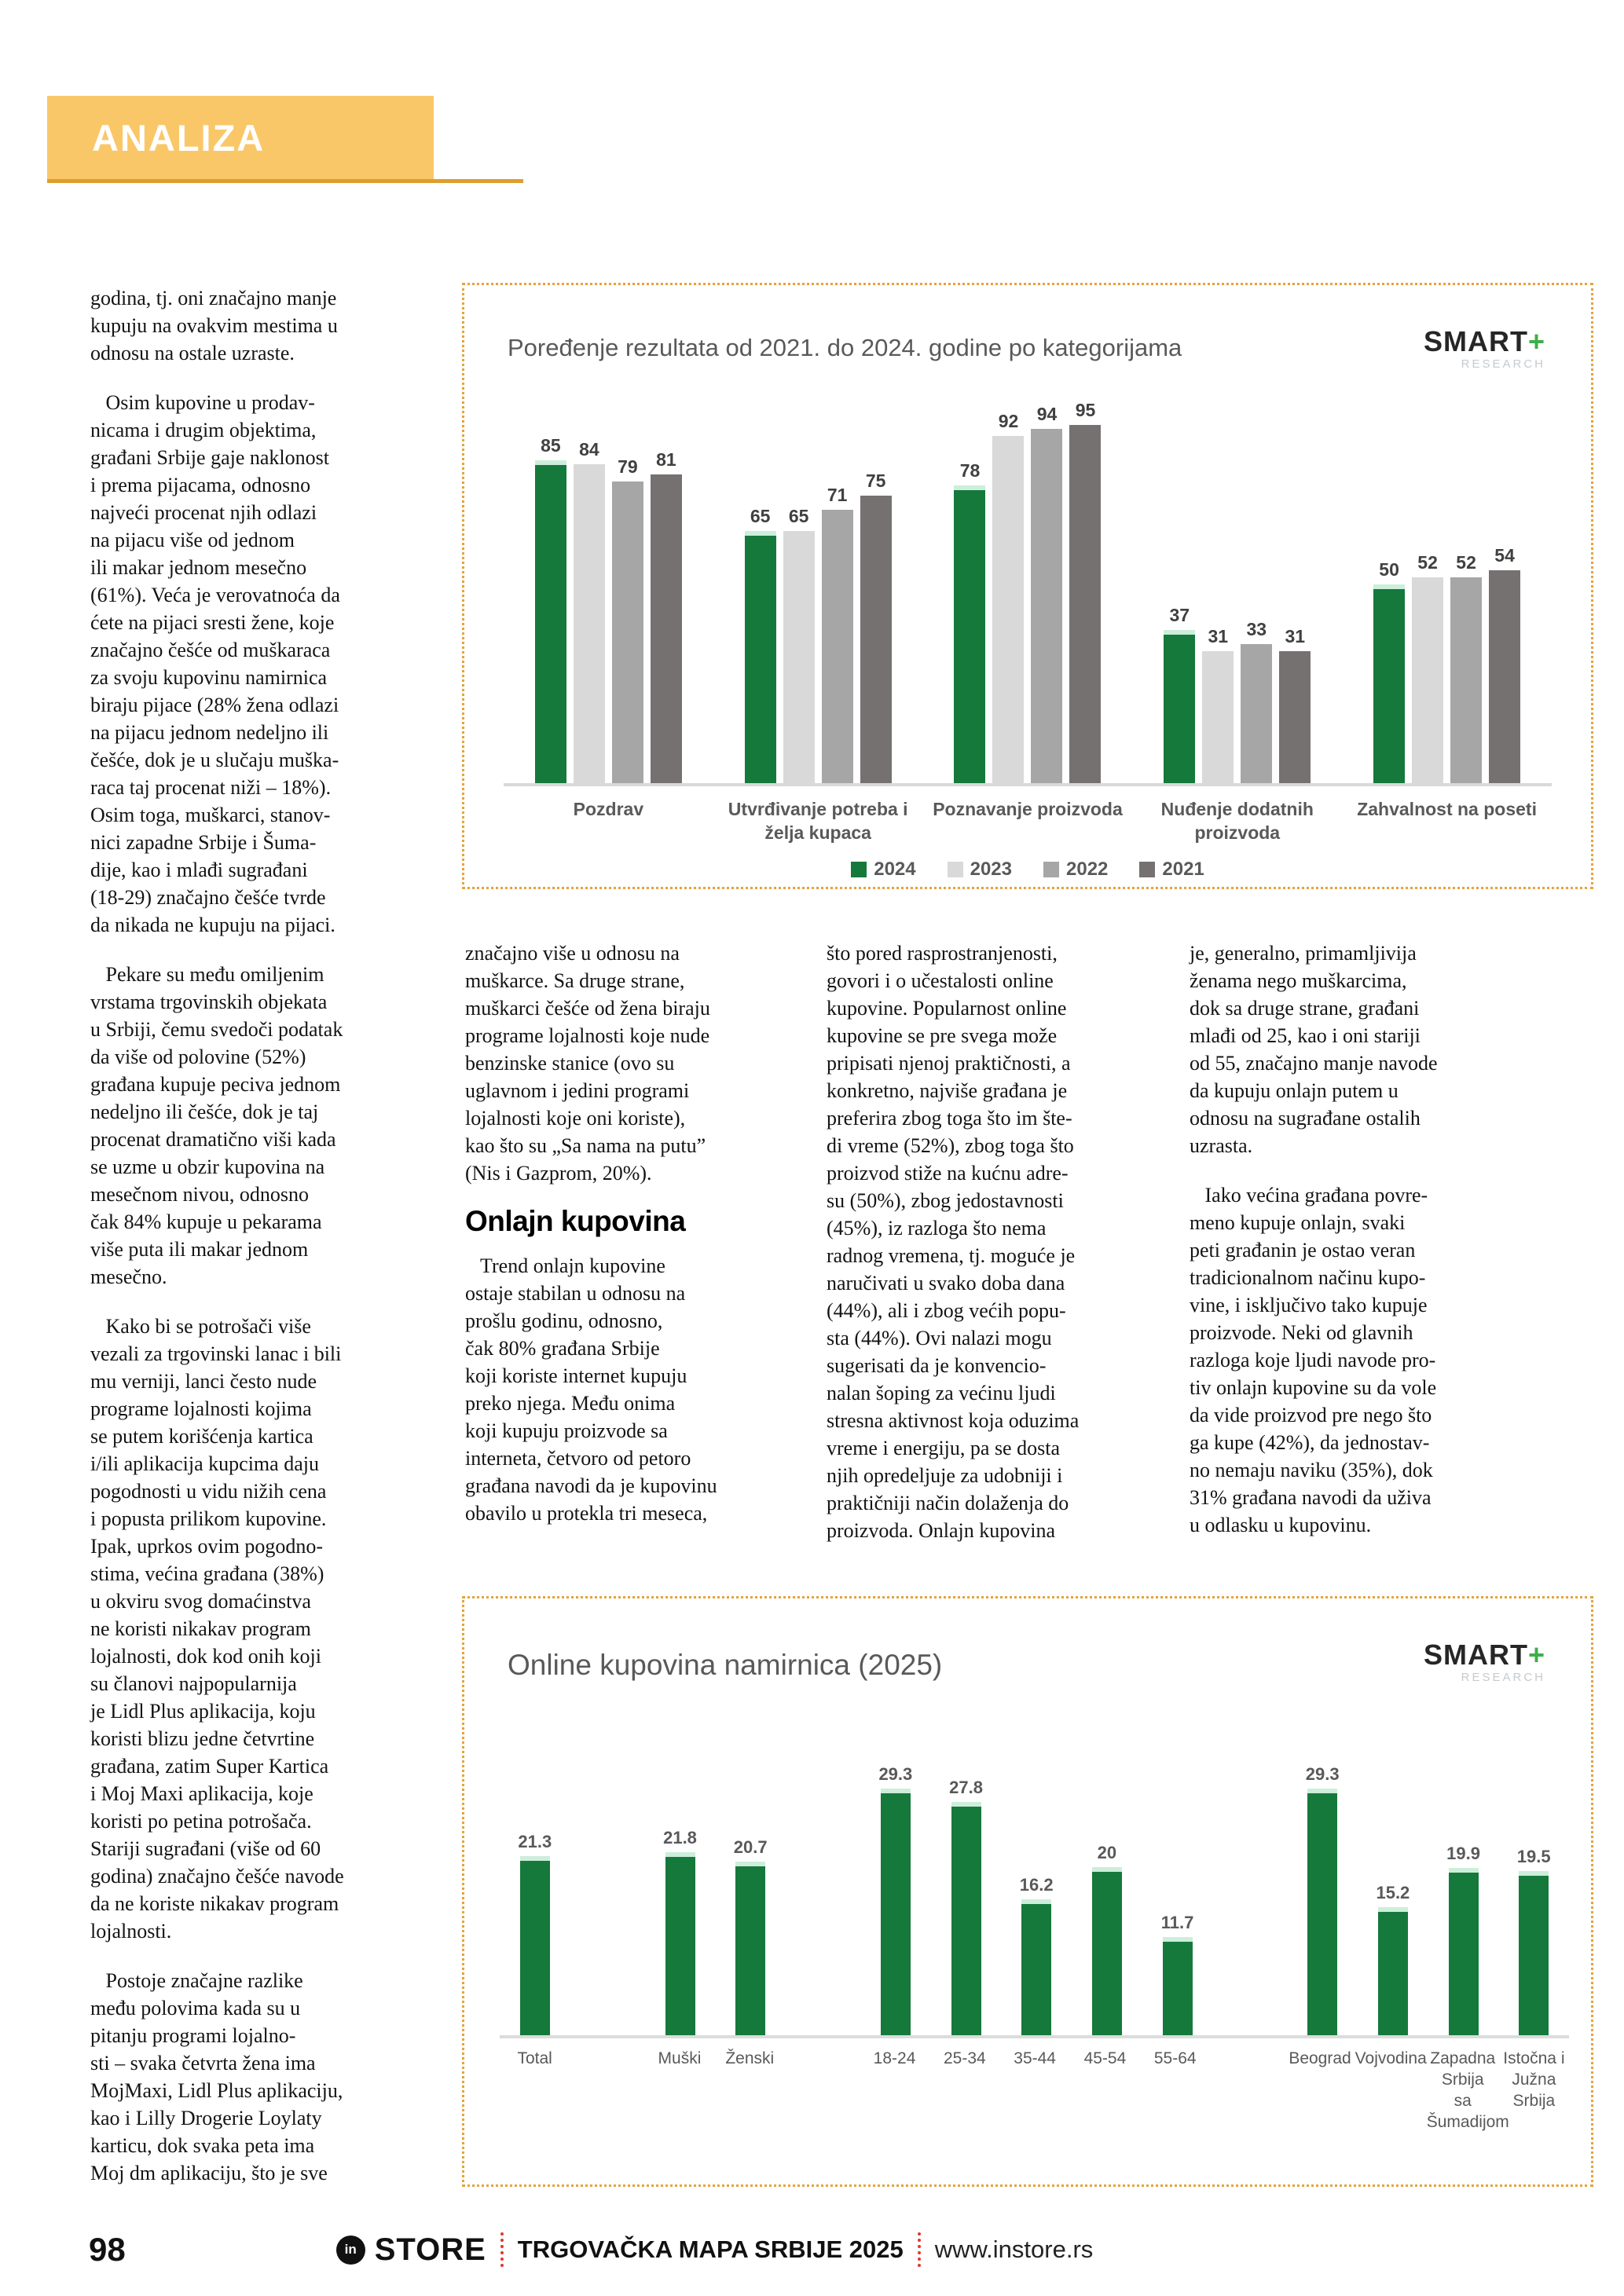 The width and height of the screenshot is (1624, 2296). What do you see at coordinates (837, 634) in the screenshot?
I see `bar-column: 71` at bounding box center [837, 634].